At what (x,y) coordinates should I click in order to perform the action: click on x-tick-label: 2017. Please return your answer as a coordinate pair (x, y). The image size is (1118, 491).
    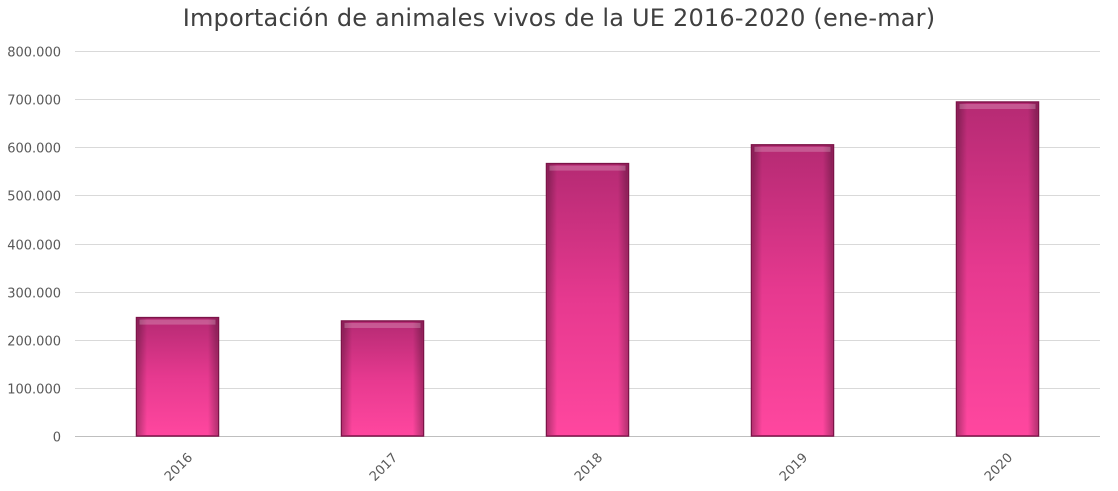
    Looking at the image, I should click on (384, 468).